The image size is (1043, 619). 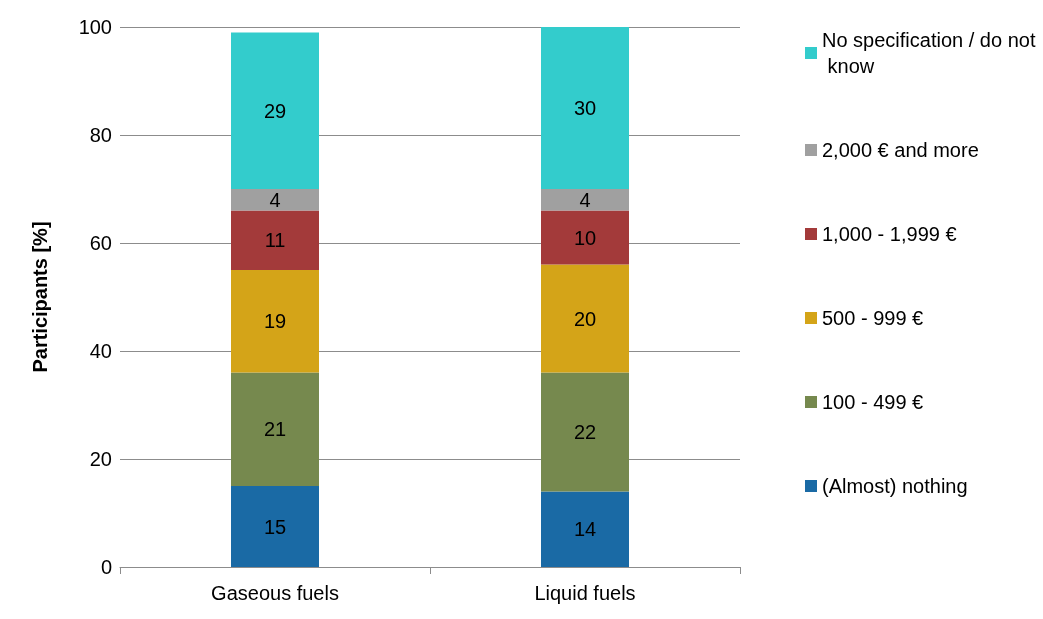 What do you see at coordinates (100, 135) in the screenshot?
I see `y-tick-label: 80` at bounding box center [100, 135].